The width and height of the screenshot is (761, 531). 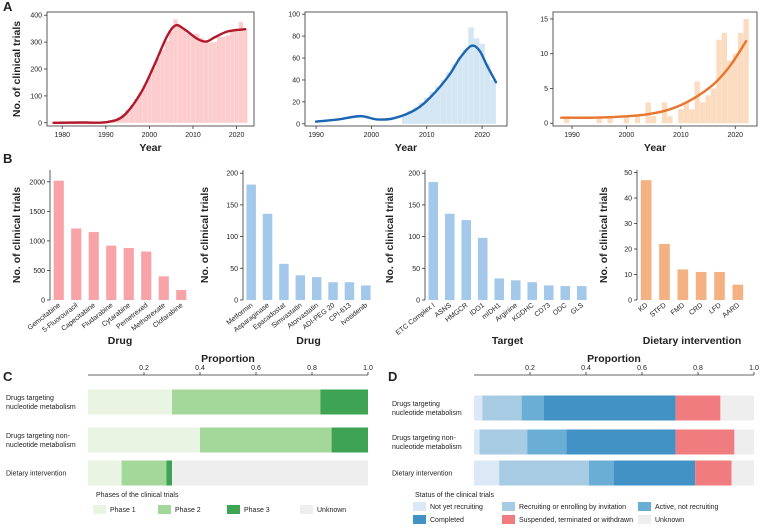 What do you see at coordinates (36, 474) in the screenshot?
I see `panel_c-row-label: Dietary intervention` at bounding box center [36, 474].